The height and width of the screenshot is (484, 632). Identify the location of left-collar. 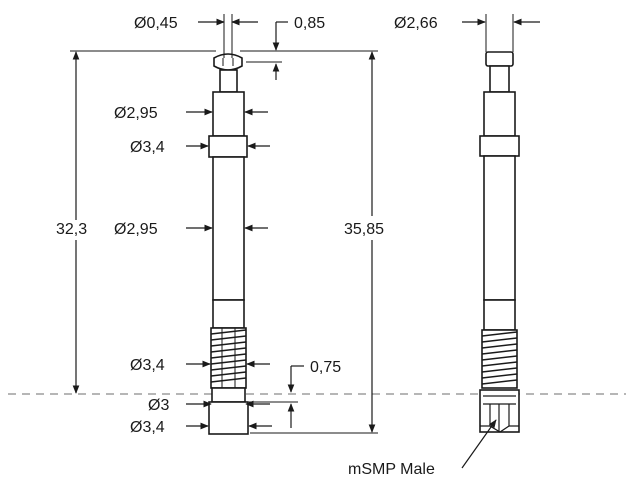
(228, 146).